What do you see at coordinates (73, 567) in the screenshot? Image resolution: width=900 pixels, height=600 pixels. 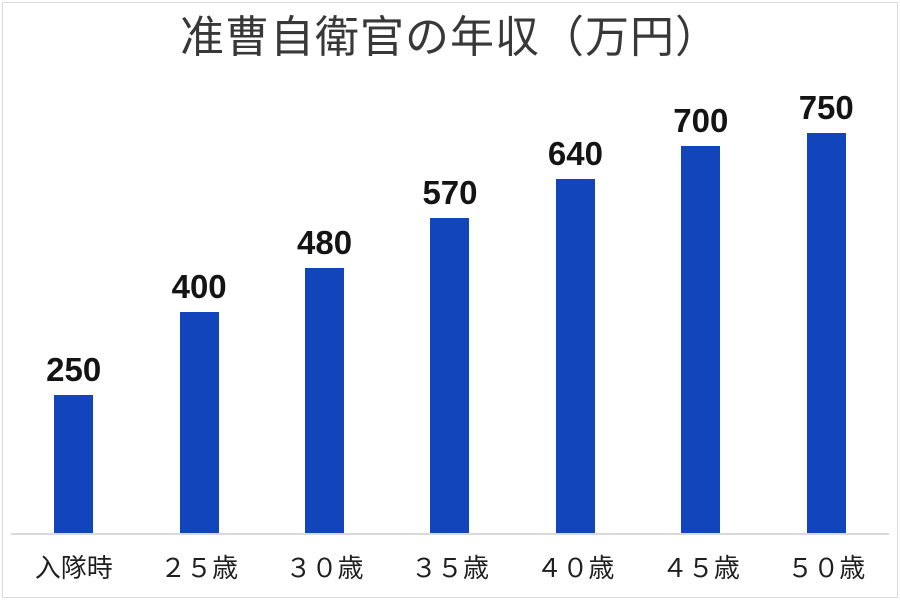 I see `x-axis-label: 入隊時` at bounding box center [73, 567].